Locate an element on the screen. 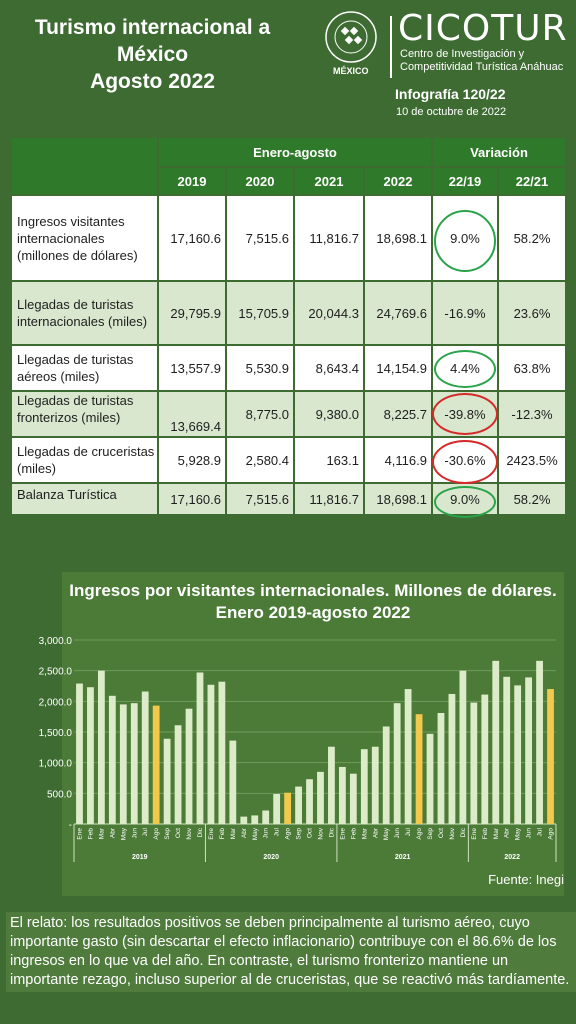 This screenshot has width=576, height=1024. title-line-3: Agosto 2022 is located at coordinates (152, 81).